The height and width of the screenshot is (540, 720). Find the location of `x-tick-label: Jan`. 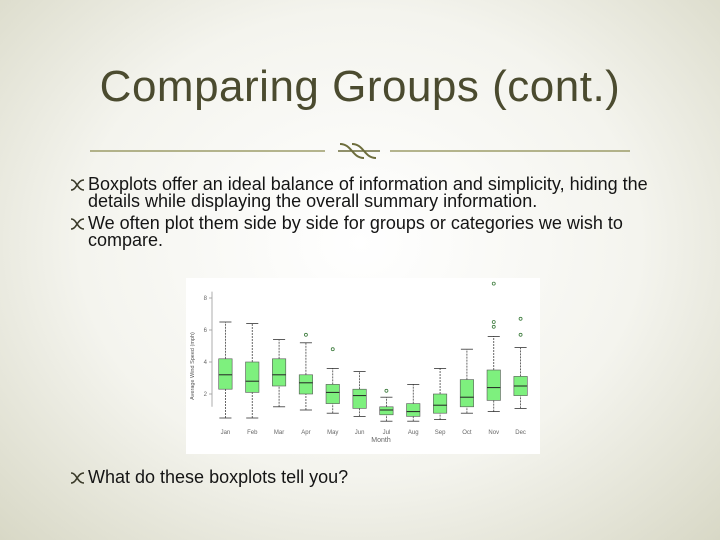

x-tick-label: Jan is located at coordinates (226, 433).